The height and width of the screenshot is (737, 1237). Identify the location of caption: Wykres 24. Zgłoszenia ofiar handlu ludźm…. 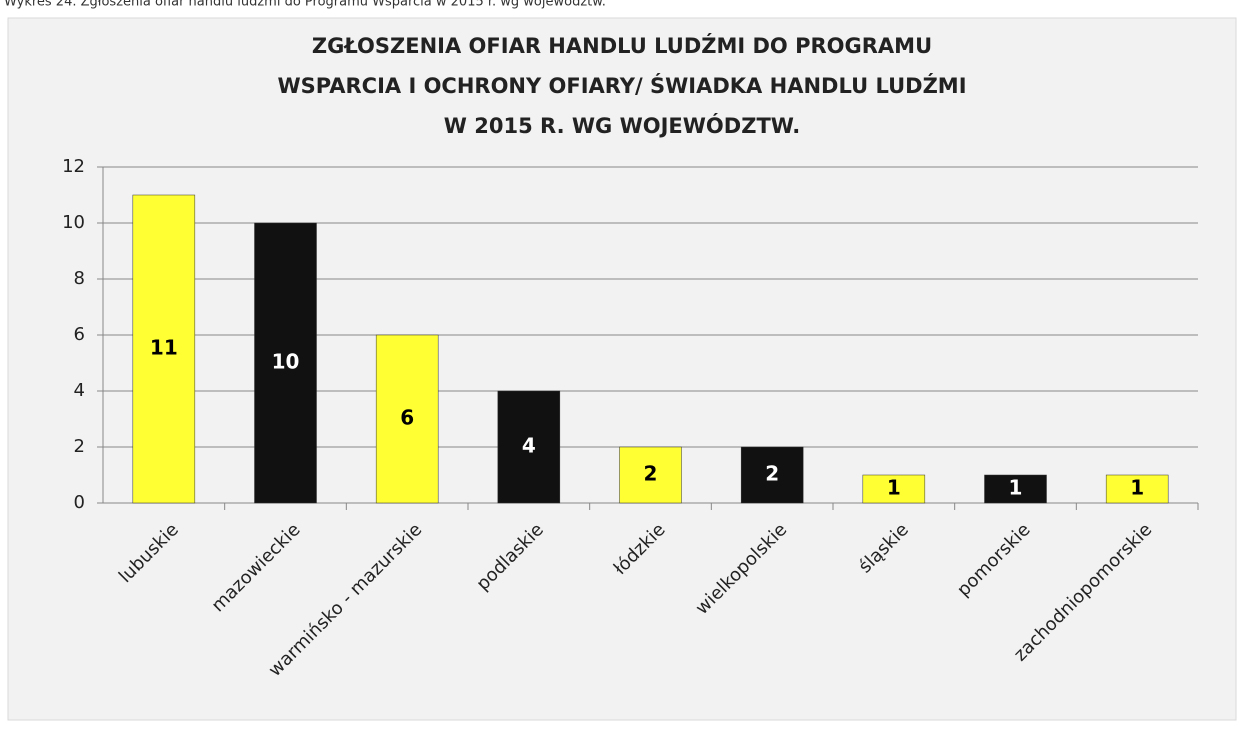
(305, 5).